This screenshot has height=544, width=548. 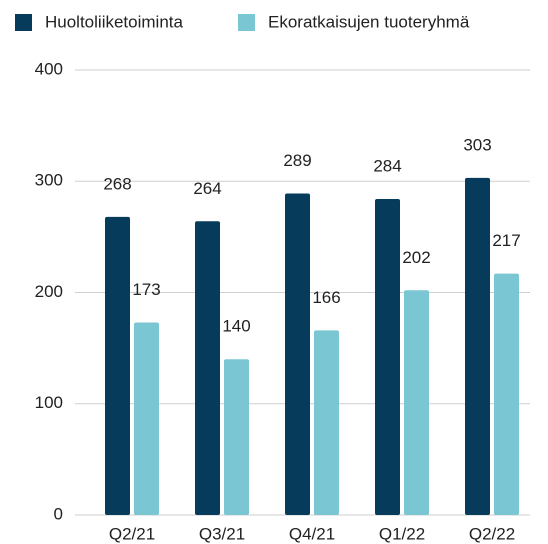 I want to click on legend-label: Huoltoliiketoiminta, so click(x=114, y=21).